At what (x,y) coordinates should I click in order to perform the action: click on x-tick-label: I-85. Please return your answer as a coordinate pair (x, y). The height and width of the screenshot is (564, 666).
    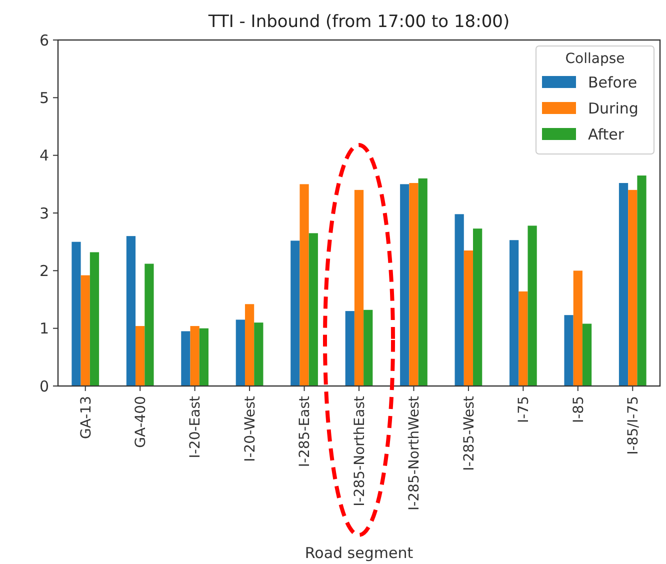
    Looking at the image, I should click on (578, 409).